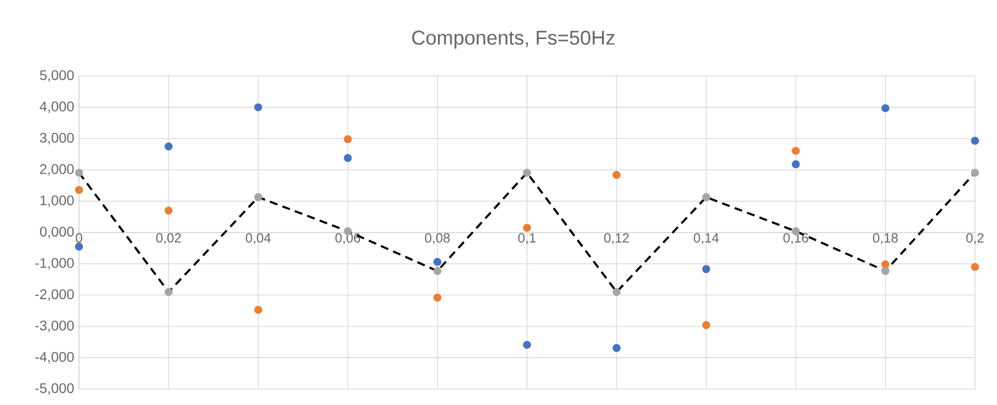 This screenshot has width=997, height=405. I want to click on x-tick-label: 0,04, so click(258, 238).